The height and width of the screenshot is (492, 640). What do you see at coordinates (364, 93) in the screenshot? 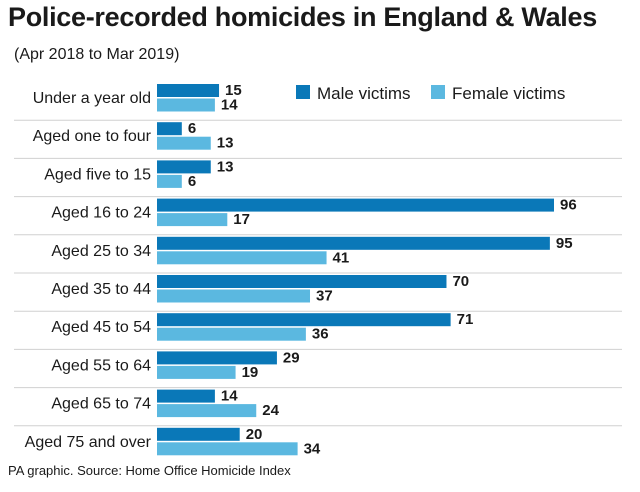
I see `legend-label-male: Male victims` at bounding box center [364, 93].